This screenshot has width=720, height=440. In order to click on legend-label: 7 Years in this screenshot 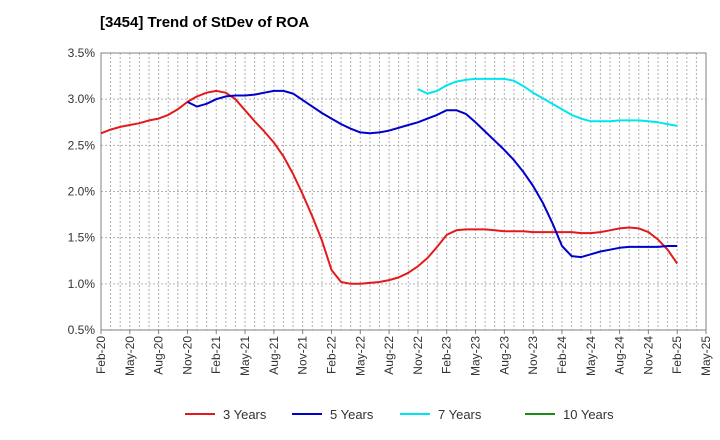, I will do `click(460, 414)`.